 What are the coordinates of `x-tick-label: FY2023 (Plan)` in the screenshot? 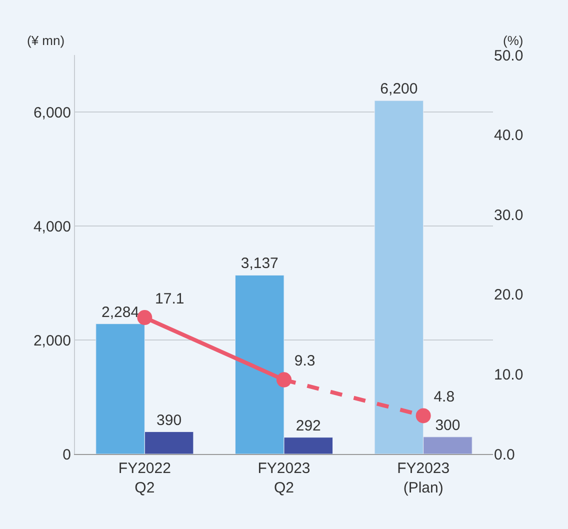 It's located at (423, 478).